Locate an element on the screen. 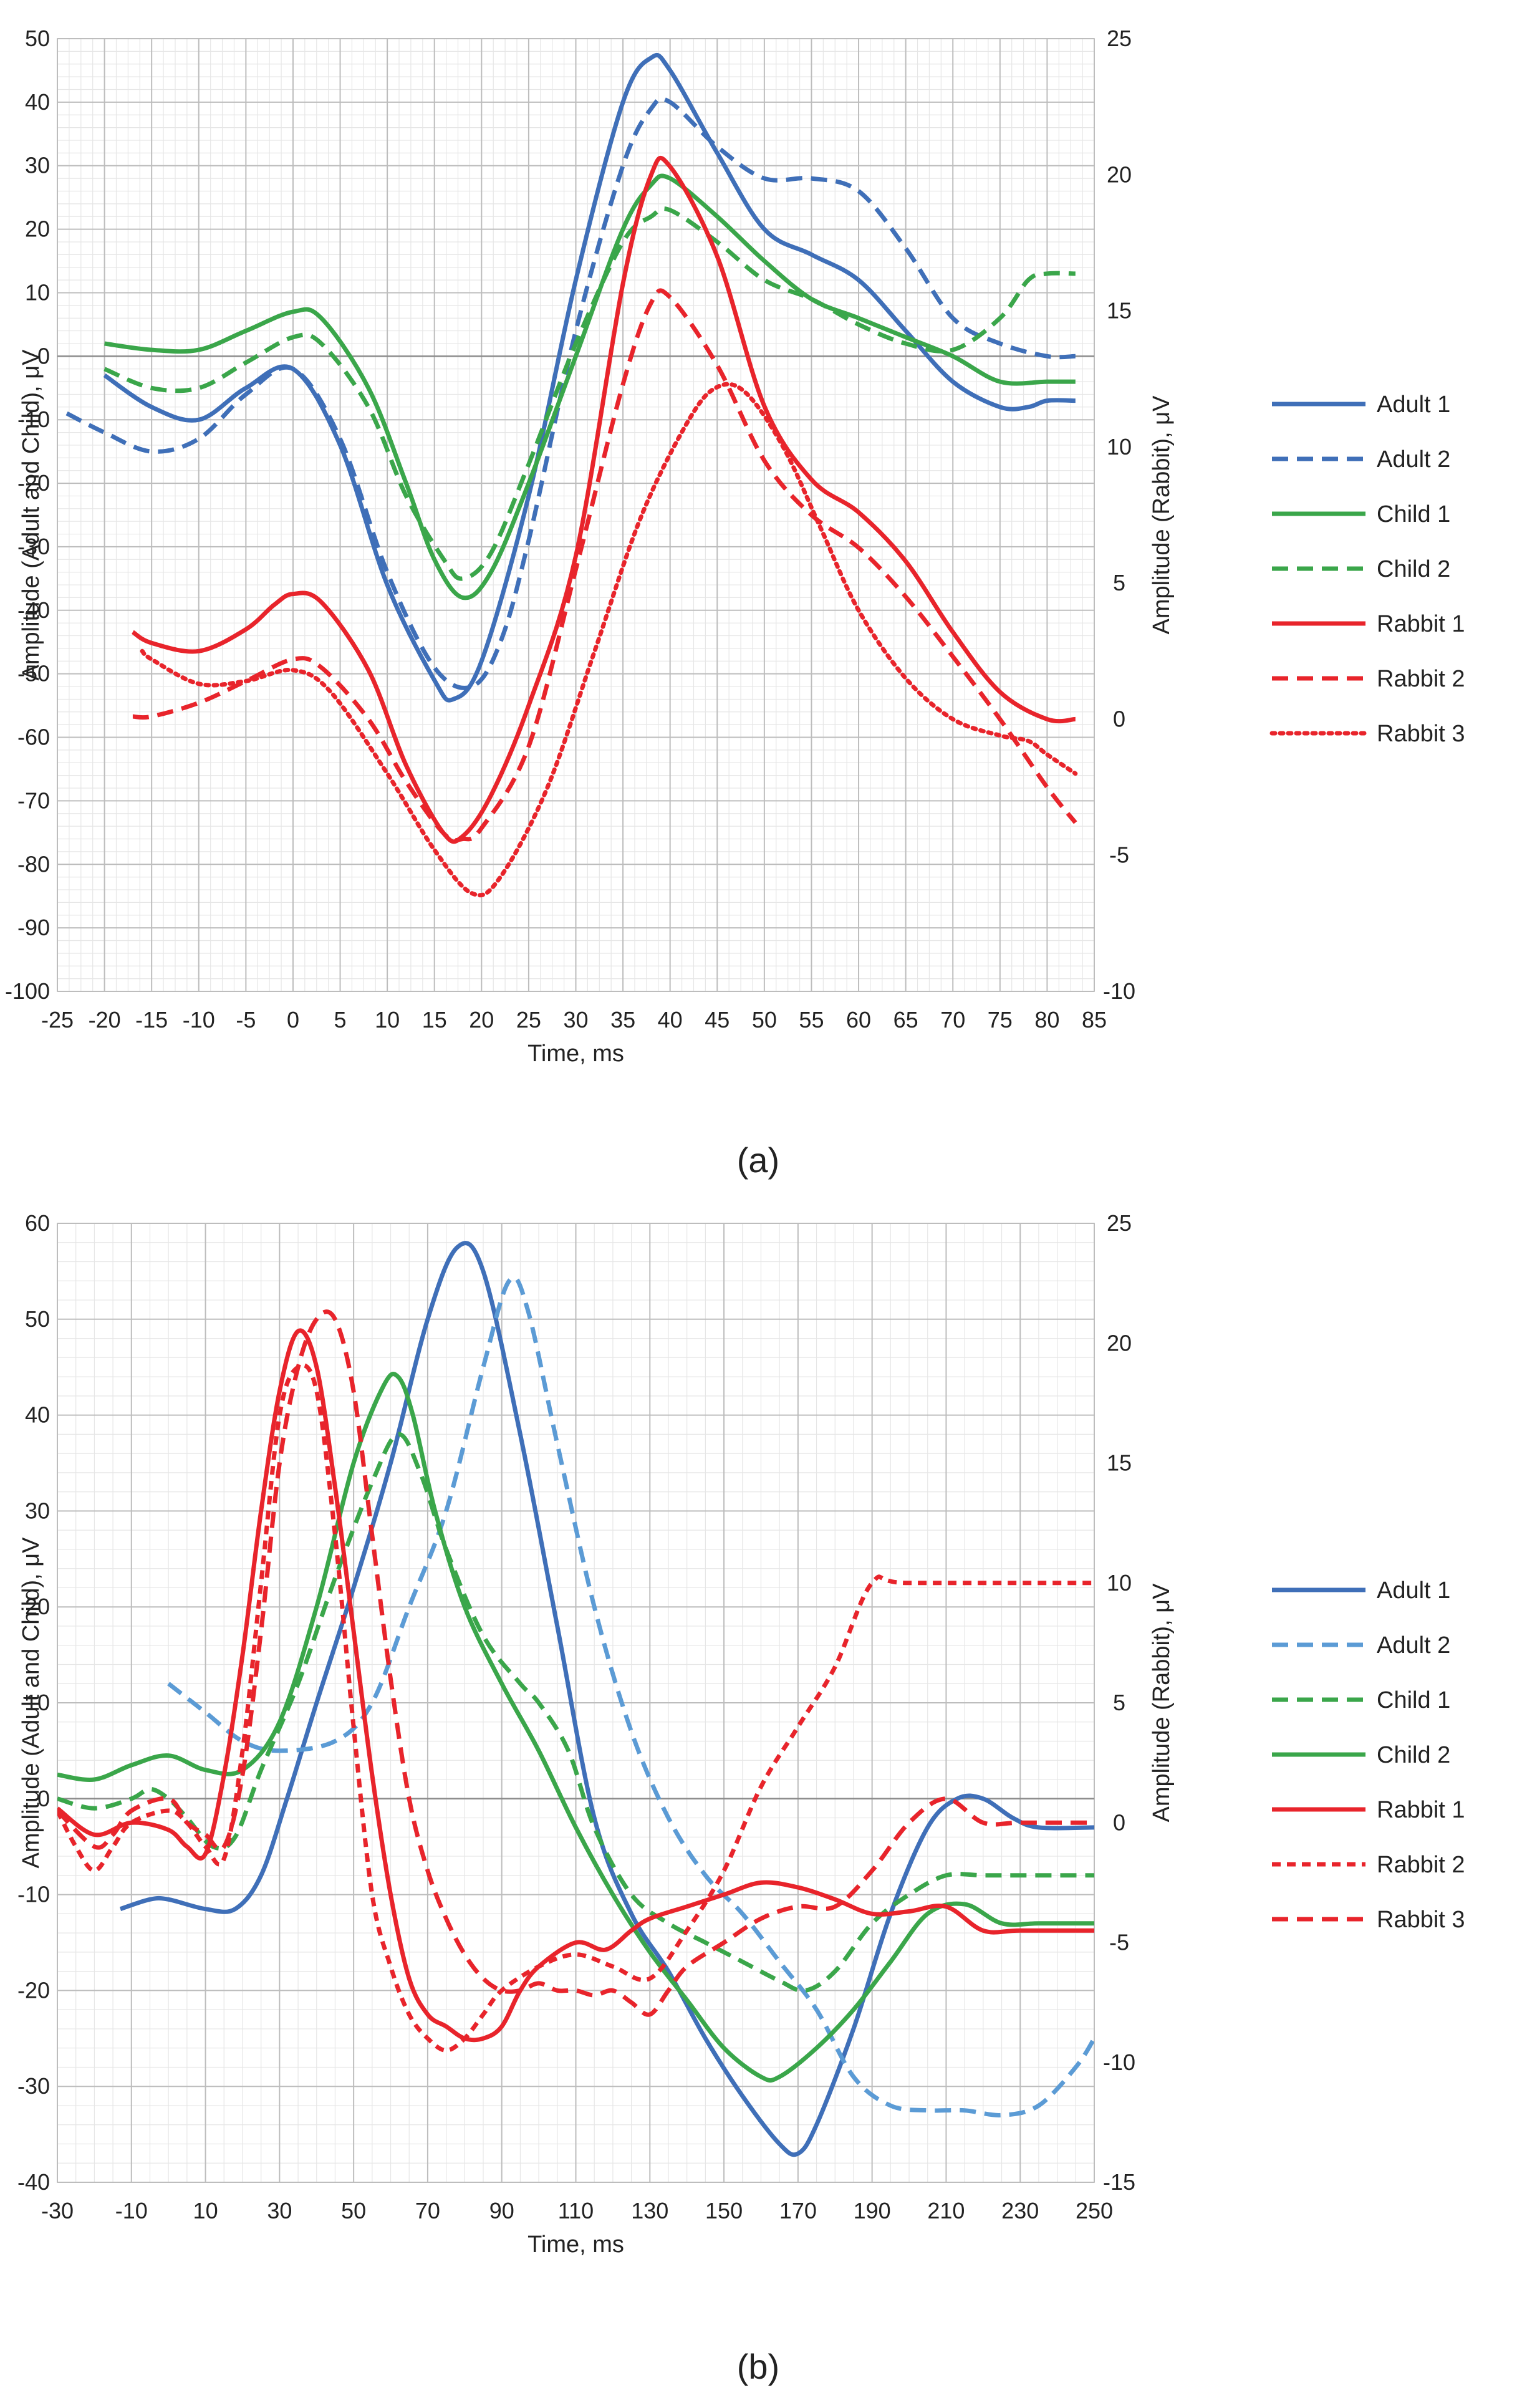 The image size is (1517, 2408). x-tick-label: 210 is located at coordinates (946, 2210).